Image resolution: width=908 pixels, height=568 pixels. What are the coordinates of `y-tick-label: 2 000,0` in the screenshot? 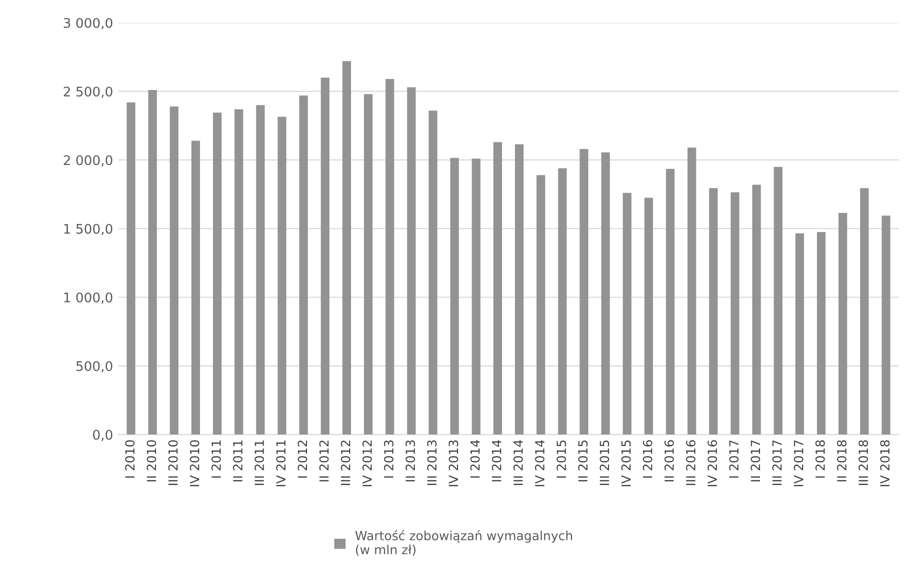 It's located at (88, 161).